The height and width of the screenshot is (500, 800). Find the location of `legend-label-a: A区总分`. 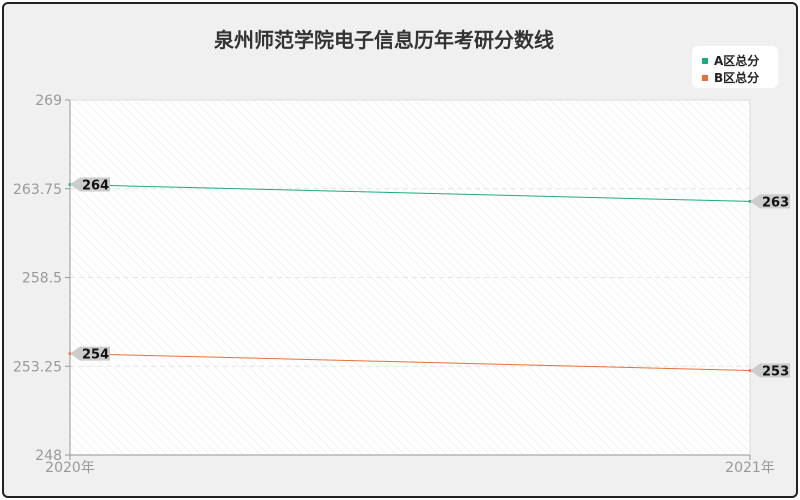

legend-label-a: A区总分 is located at coordinates (737, 61).